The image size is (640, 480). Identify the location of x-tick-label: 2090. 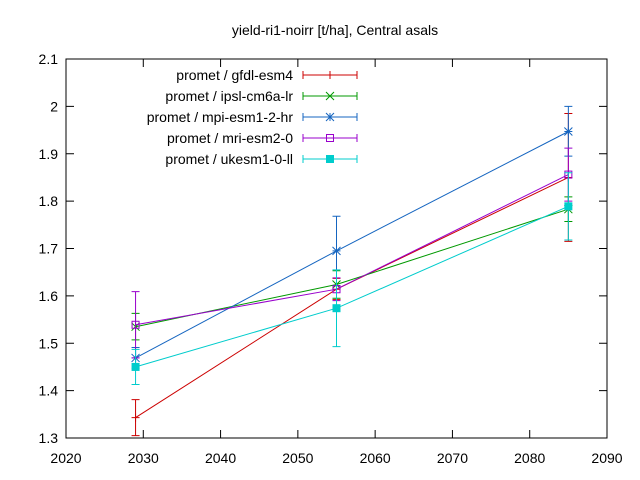
(606, 458).